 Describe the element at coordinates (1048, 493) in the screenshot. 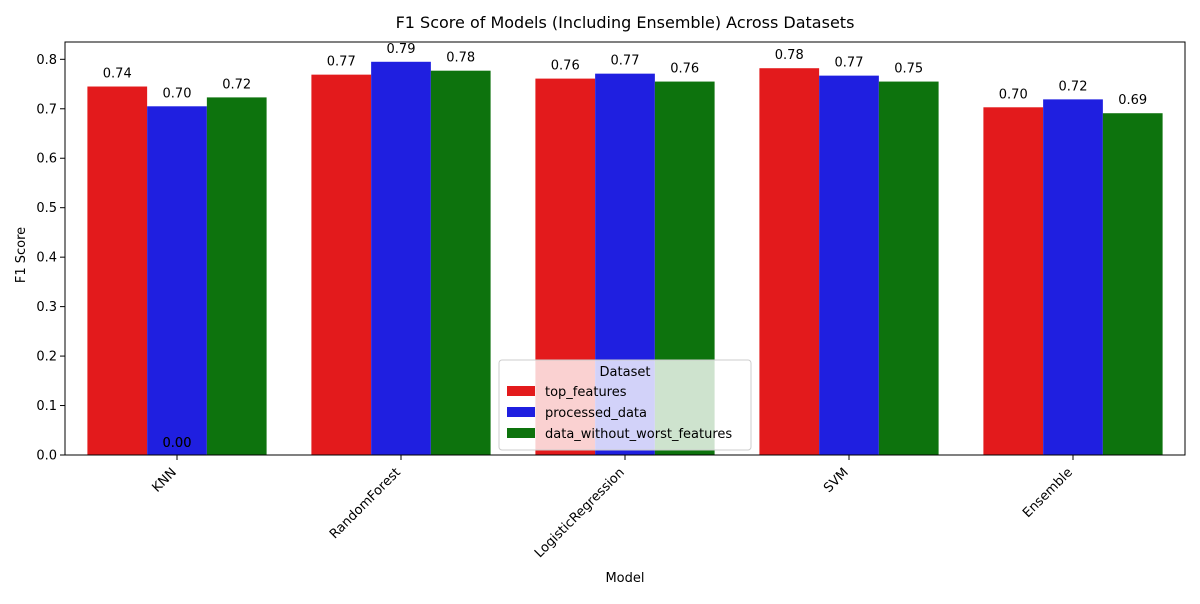

I see `x-tick-label: Ensemble` at that location.